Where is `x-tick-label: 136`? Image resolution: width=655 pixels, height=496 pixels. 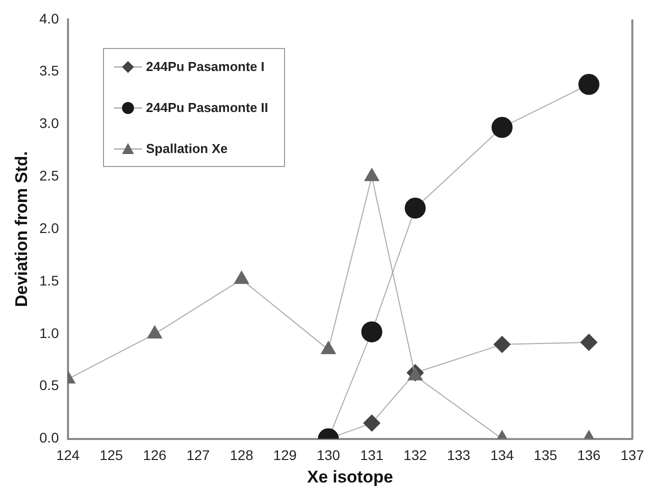
x-tick-label: 136 is located at coordinates (589, 455).